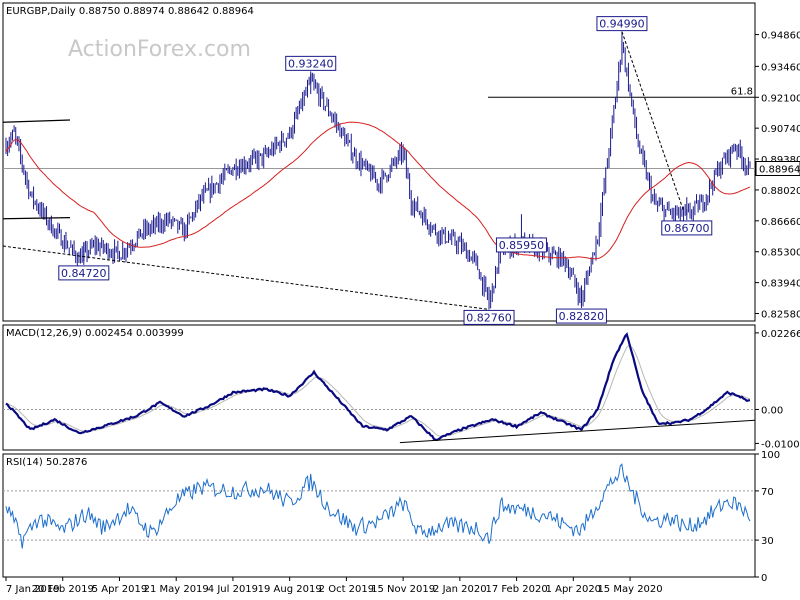  I want to click on price-y-tick-label: 0.94860, so click(780, 36).